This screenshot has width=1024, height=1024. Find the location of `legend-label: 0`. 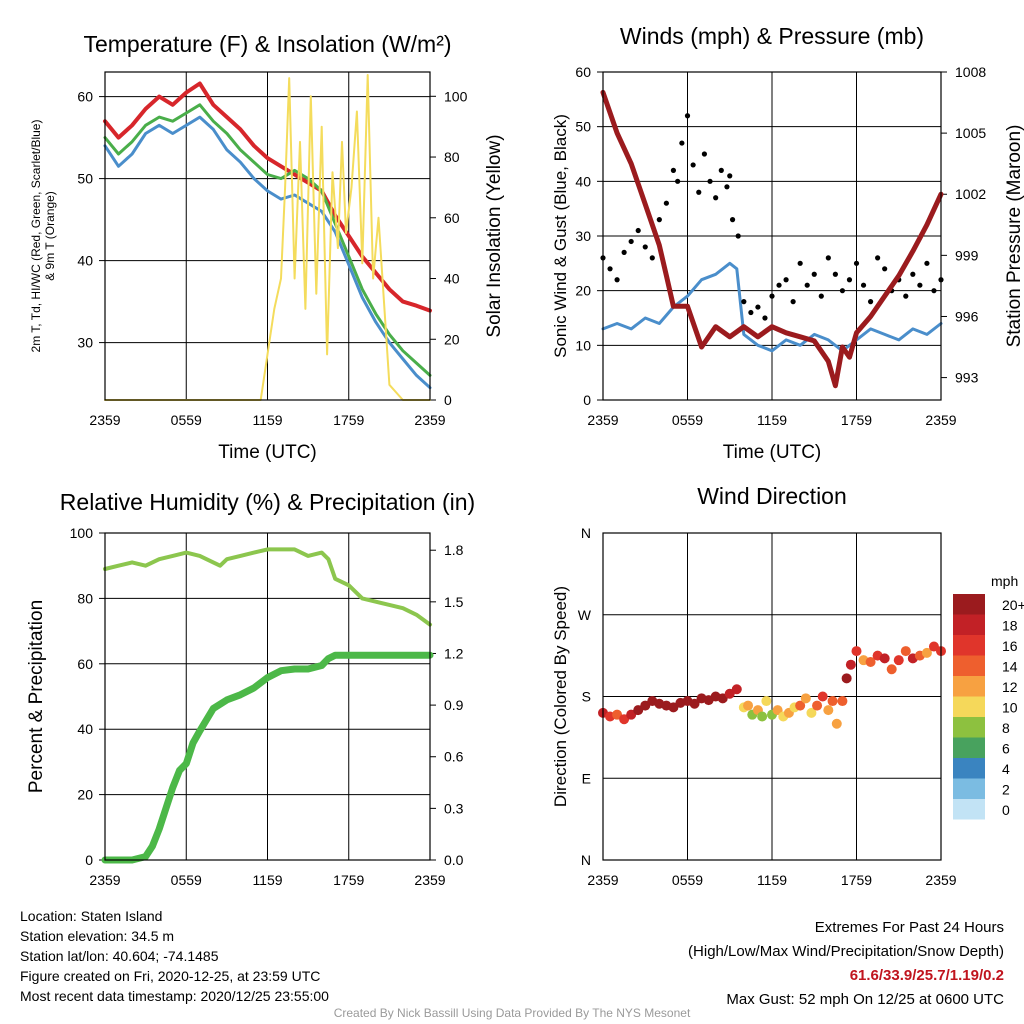

legend-label: 0 is located at coordinates (1006, 810).